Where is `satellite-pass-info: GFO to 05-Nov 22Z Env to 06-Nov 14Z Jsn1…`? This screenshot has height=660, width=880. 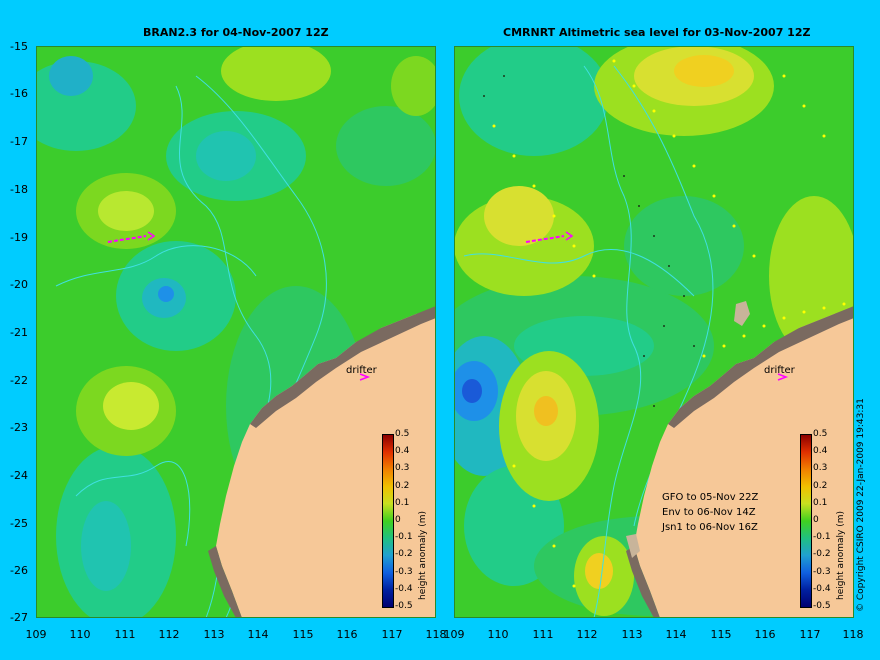
satellite-pass-info: GFO to 05-Nov 22Z Env to 06-Nov 14Z Jsn1… is located at coordinates (710, 512).